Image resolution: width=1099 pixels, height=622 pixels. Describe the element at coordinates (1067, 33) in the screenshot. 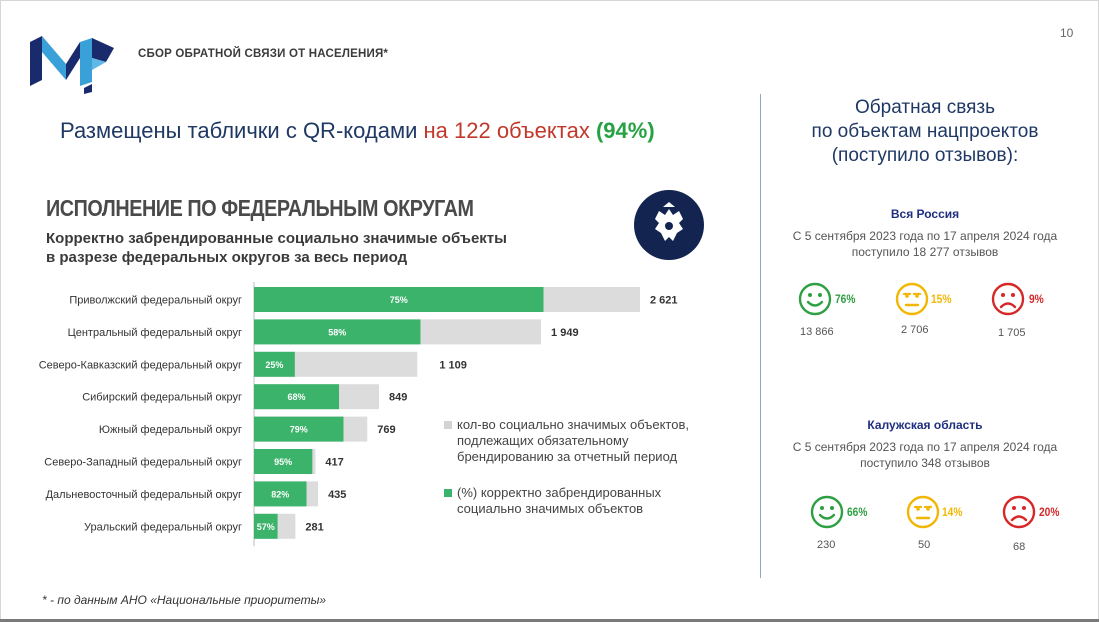

I see `page-number: 10` at that location.